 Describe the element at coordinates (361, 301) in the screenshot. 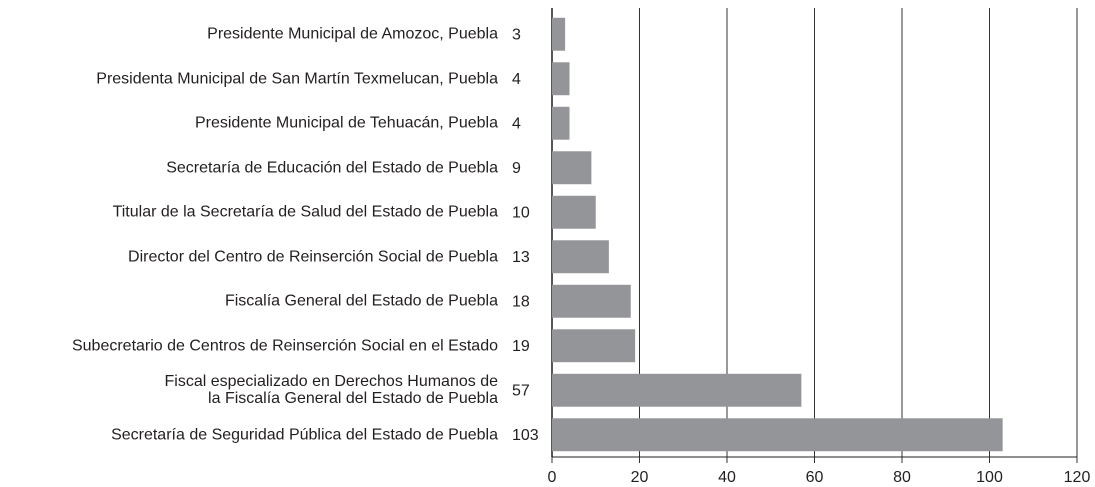

I see `category-label: Fiscalía General del Estado de Puebla` at that location.